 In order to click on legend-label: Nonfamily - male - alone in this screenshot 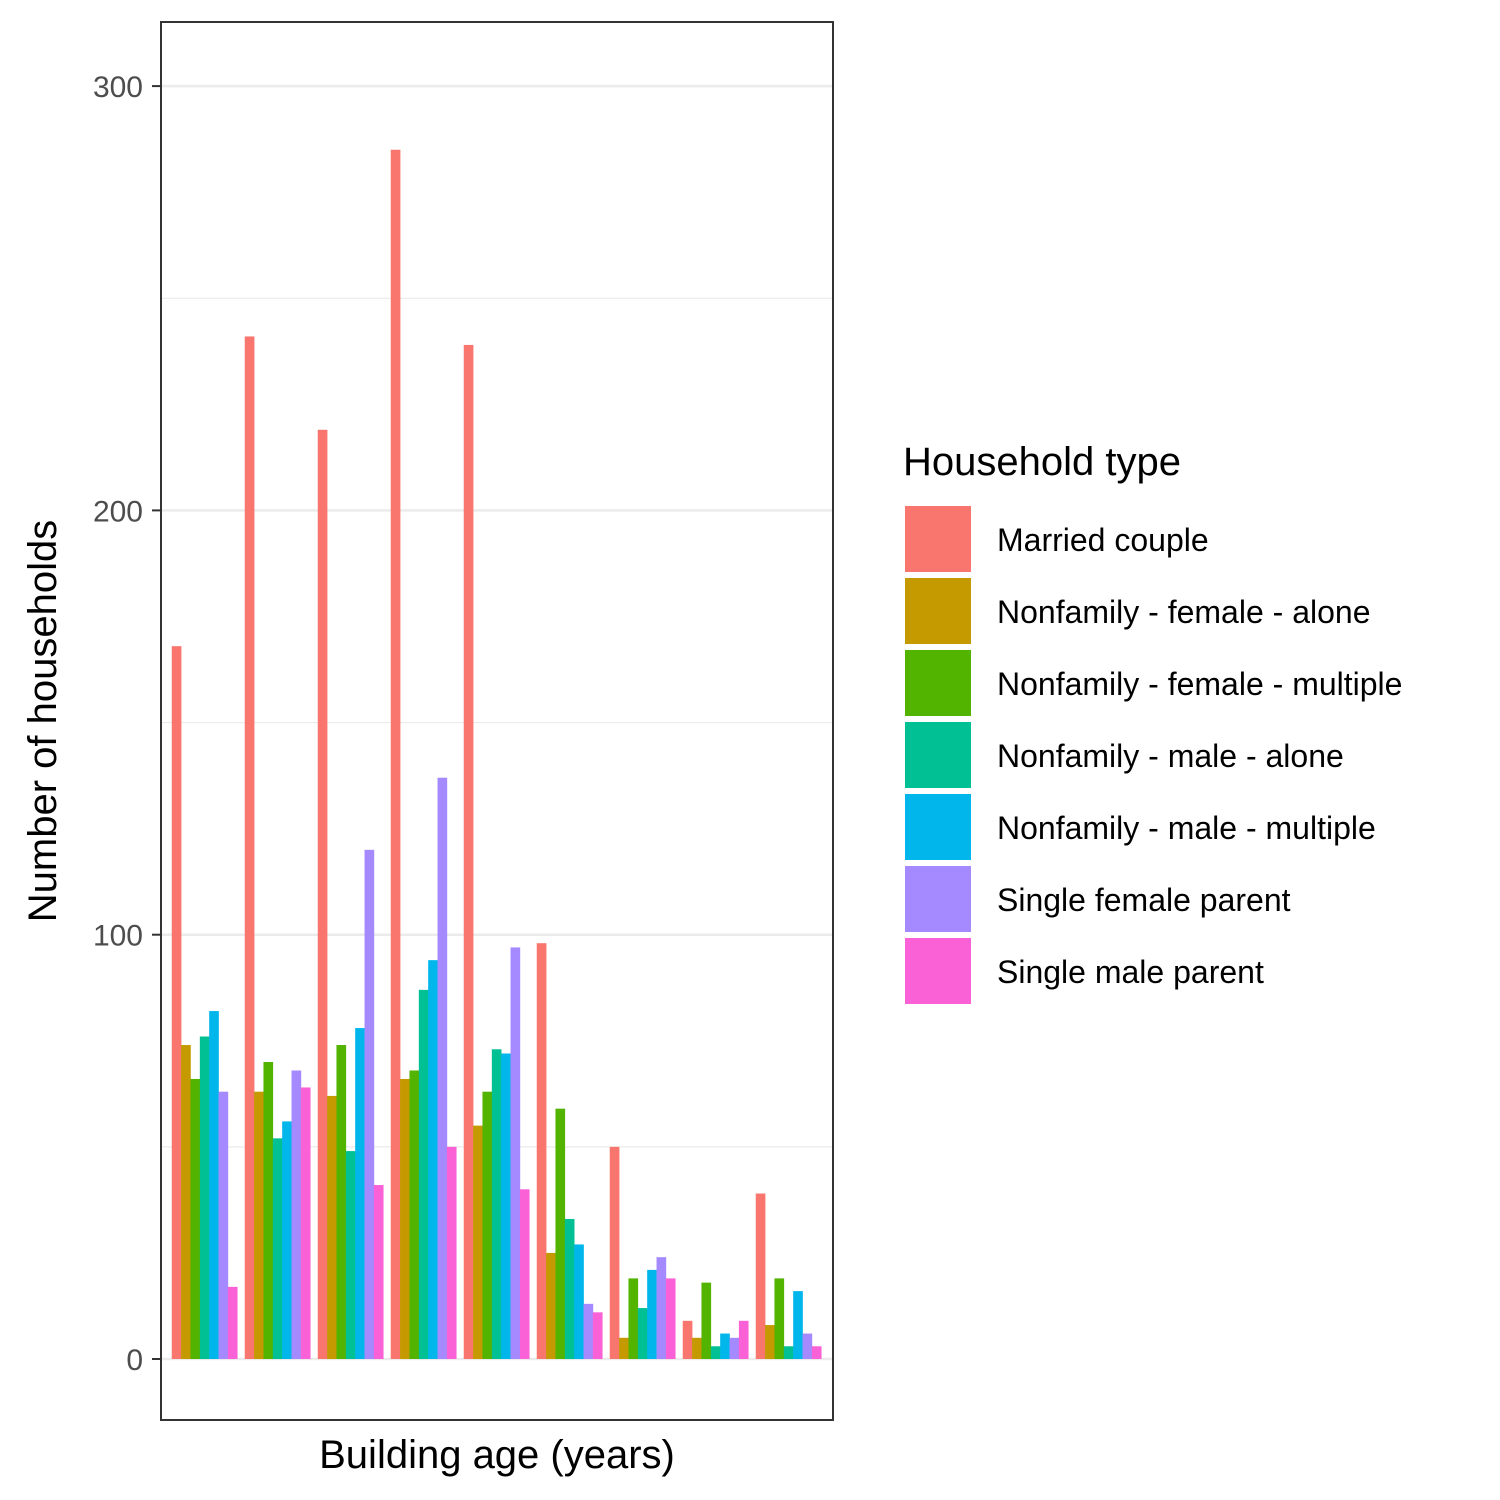, I will do `click(1170, 756)`.